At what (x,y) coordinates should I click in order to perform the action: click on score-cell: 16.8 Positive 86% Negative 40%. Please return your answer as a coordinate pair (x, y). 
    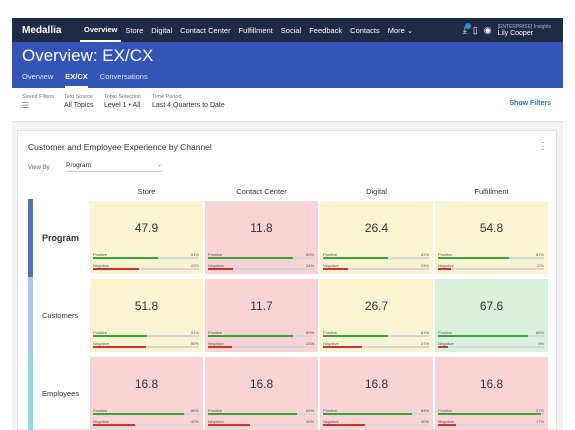
    Looking at the image, I should click on (146, 393).